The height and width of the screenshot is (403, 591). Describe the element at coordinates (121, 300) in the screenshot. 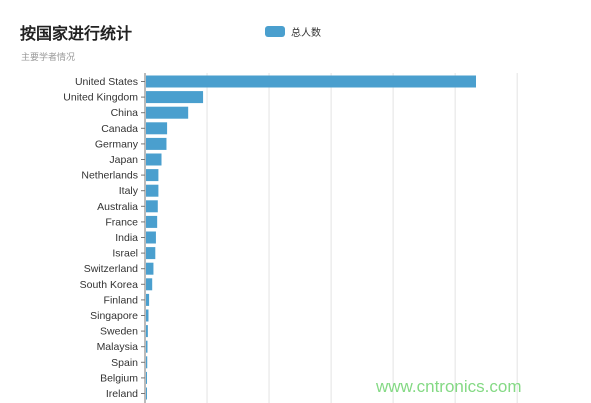

I see `y-tick-label: Finland` at that location.